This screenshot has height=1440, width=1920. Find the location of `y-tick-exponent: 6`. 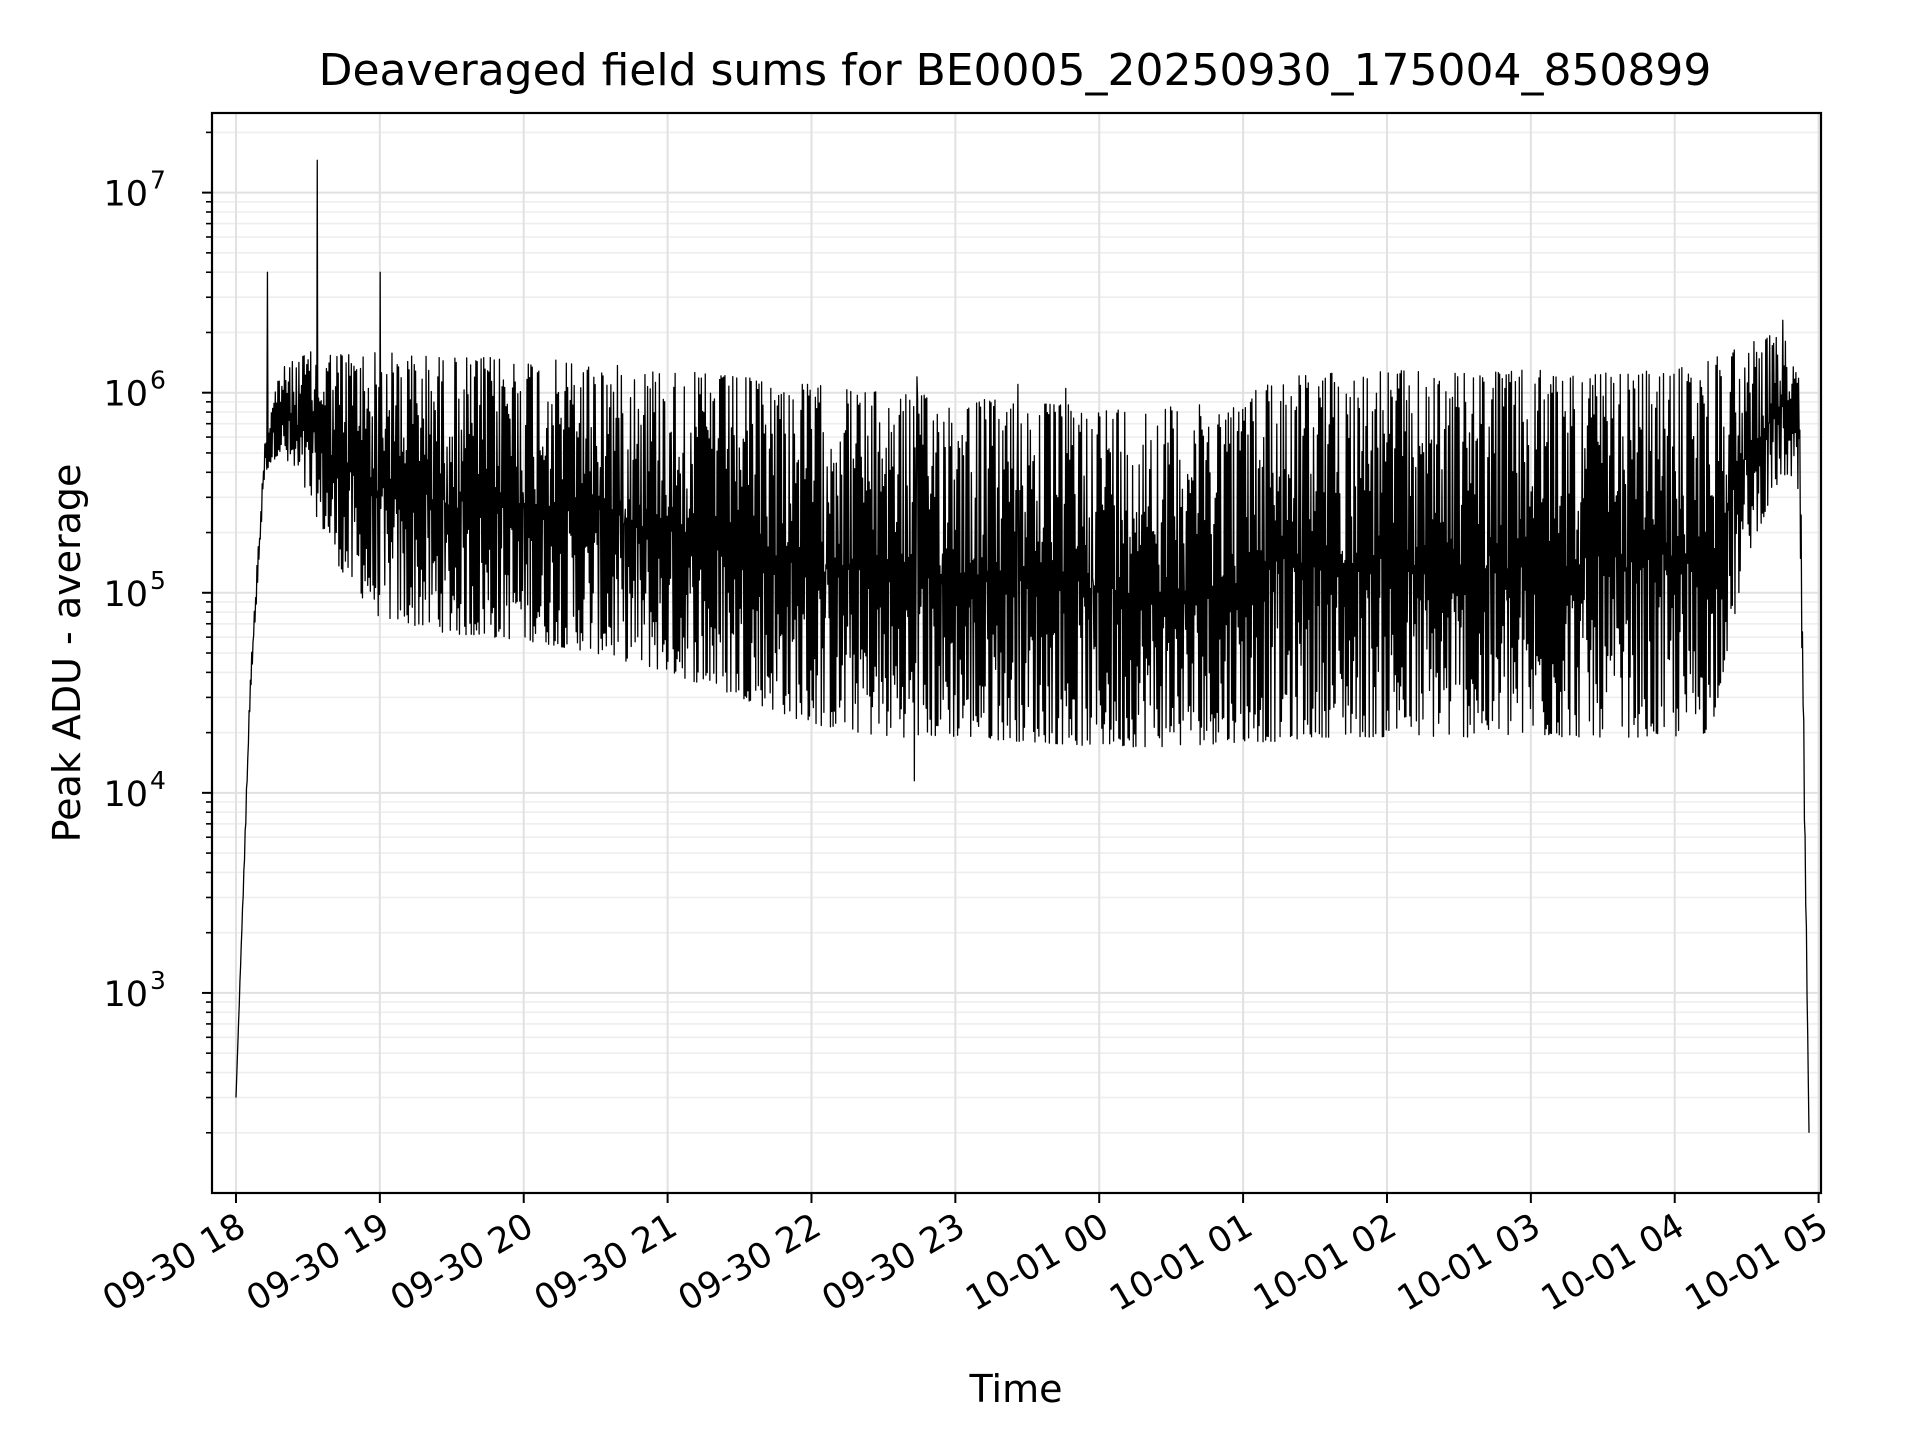

y-tick-exponent: 6 is located at coordinates (158, 380).